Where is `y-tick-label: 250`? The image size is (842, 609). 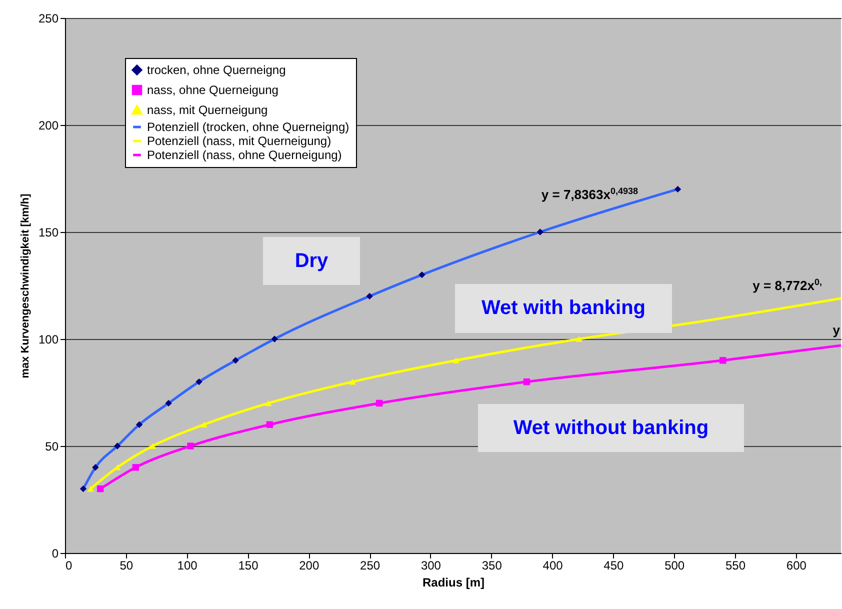
y-tick-label: 250 is located at coordinates (48, 19).